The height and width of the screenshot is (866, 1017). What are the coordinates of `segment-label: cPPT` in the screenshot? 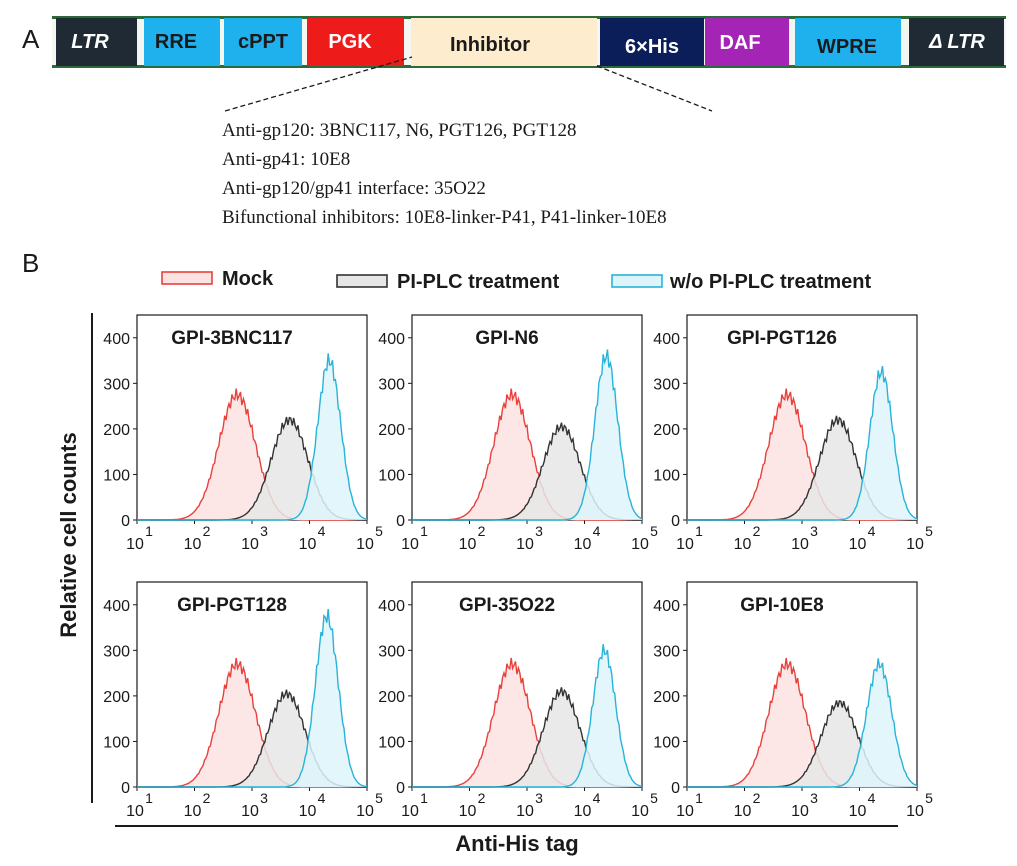 It's located at (263, 42).